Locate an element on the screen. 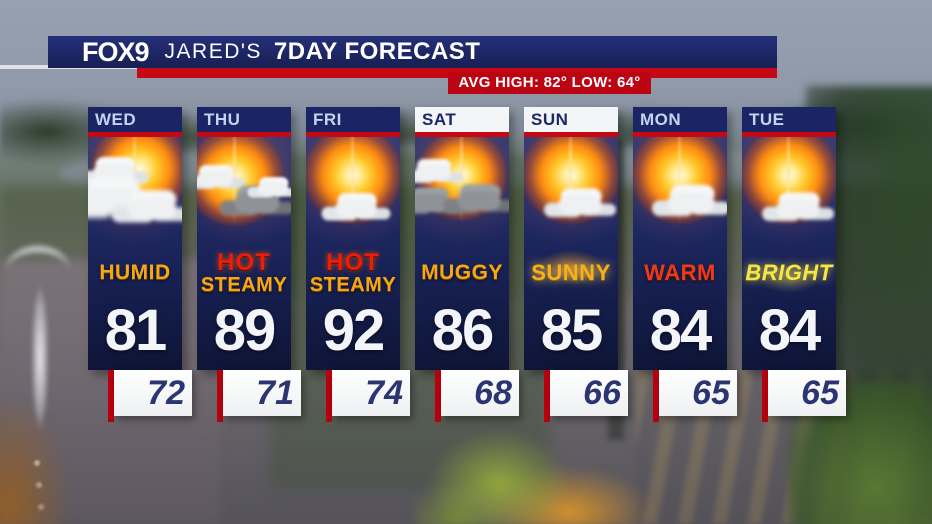 The height and width of the screenshot is (524, 932). condition-text: WARM is located at coordinates (680, 273).